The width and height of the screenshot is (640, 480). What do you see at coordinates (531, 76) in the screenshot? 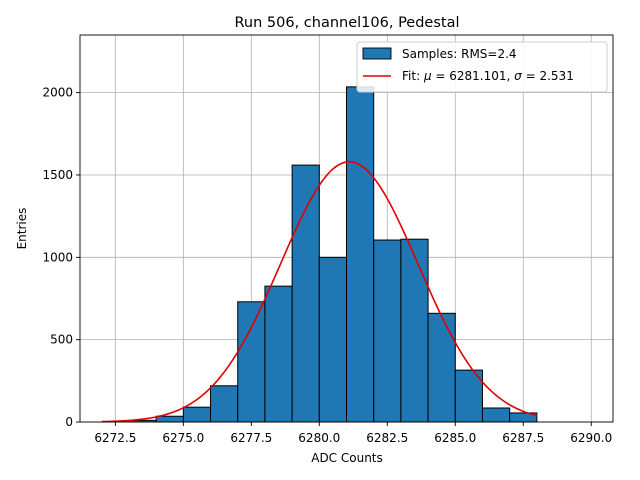
I see `legend-fit-equals-2: =` at bounding box center [531, 76].